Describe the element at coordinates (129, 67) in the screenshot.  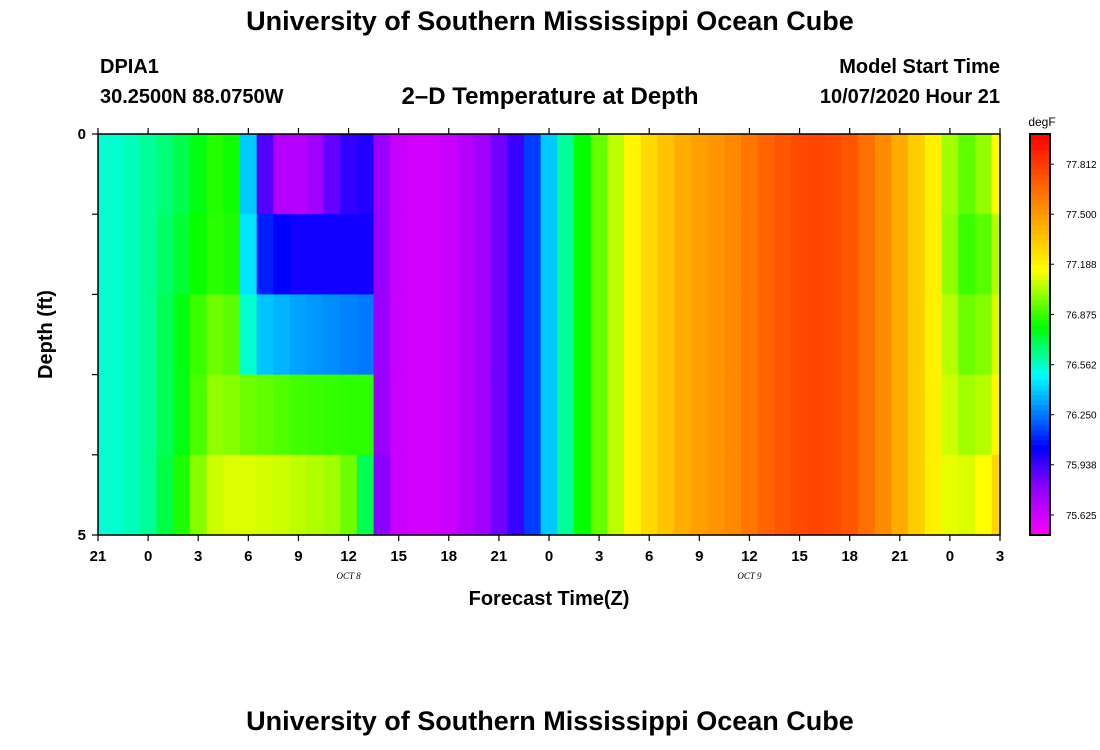
I see `station-id: DPIA1` at that location.